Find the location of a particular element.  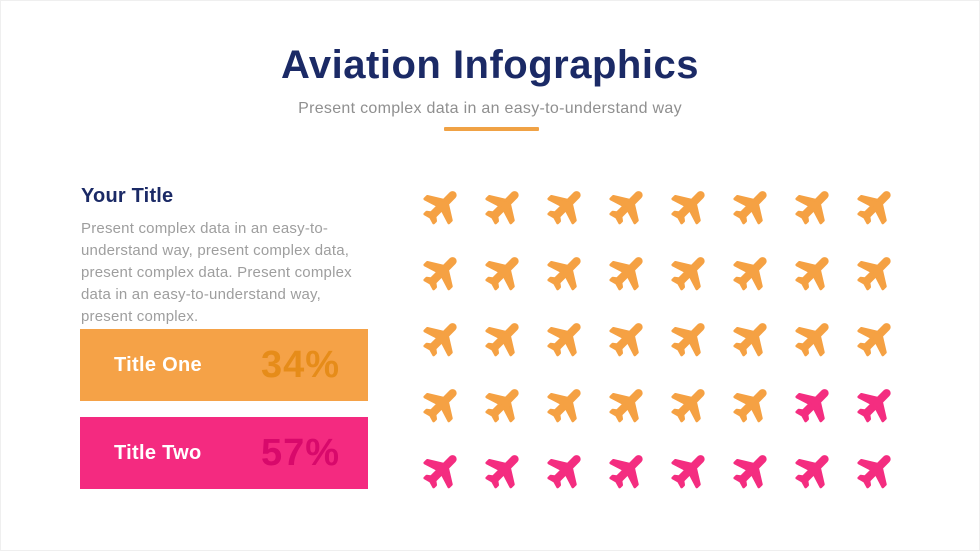

stat-one-label: Title One is located at coordinates (158, 364).